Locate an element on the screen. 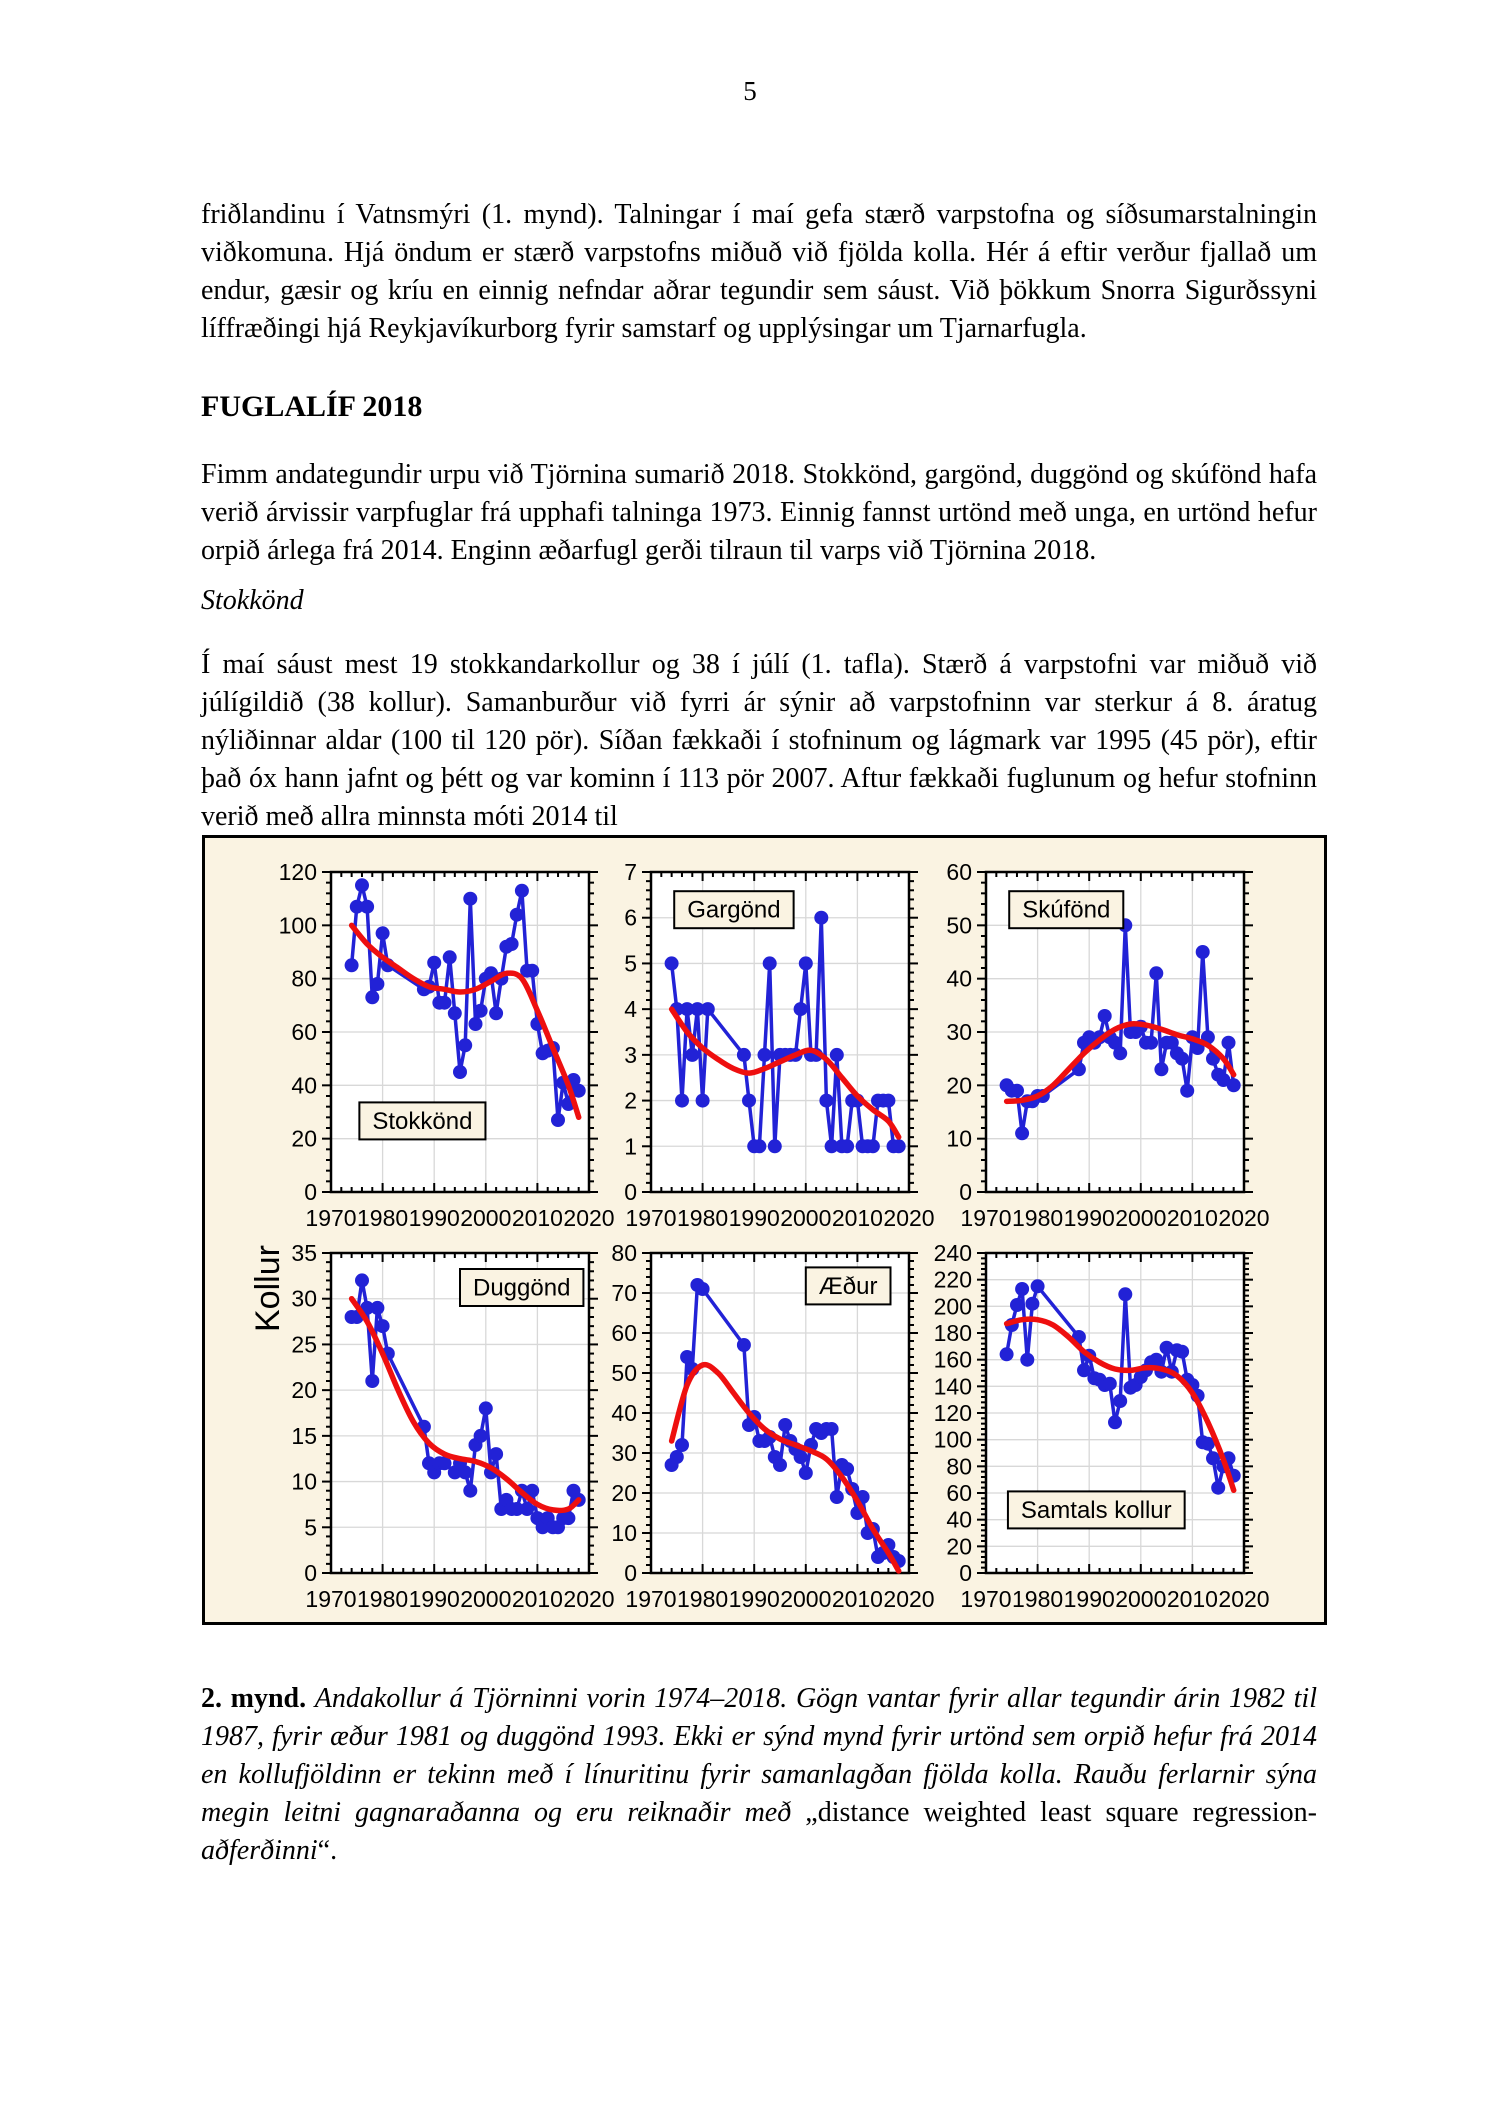 The image size is (1500, 2123). caption-figure-number: 2. mynd. is located at coordinates (254, 1698).